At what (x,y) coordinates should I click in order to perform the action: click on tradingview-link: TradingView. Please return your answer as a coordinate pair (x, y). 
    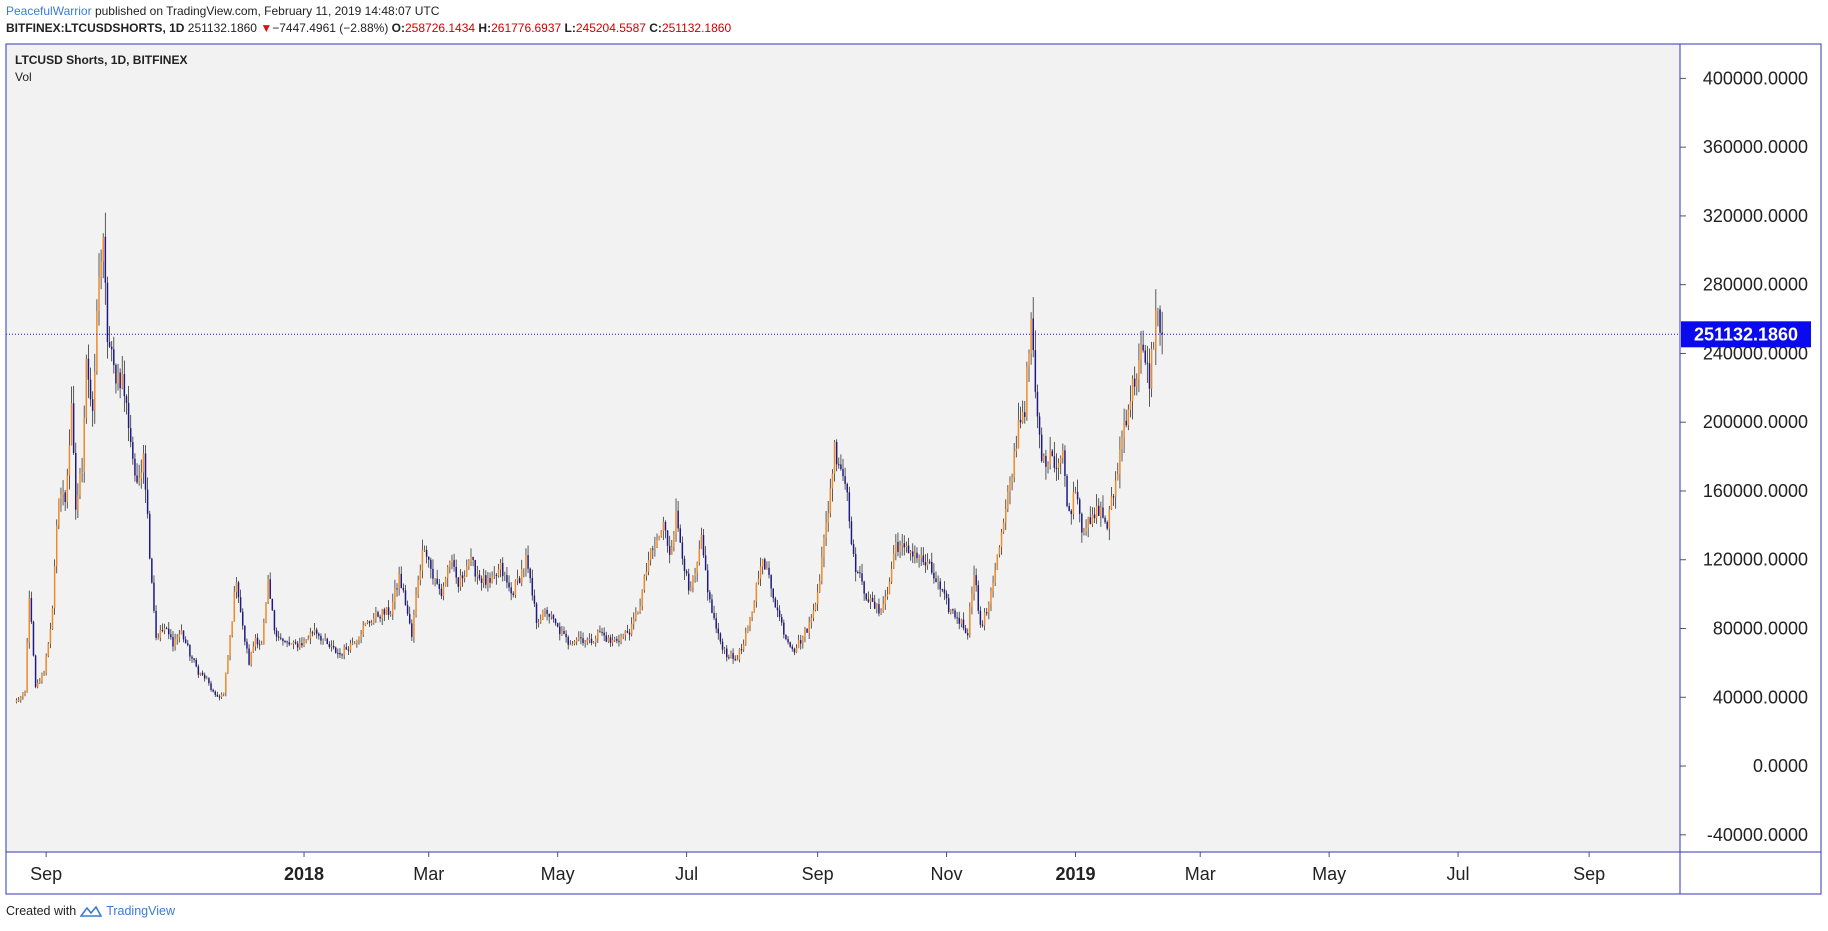
    Looking at the image, I should click on (140, 911).